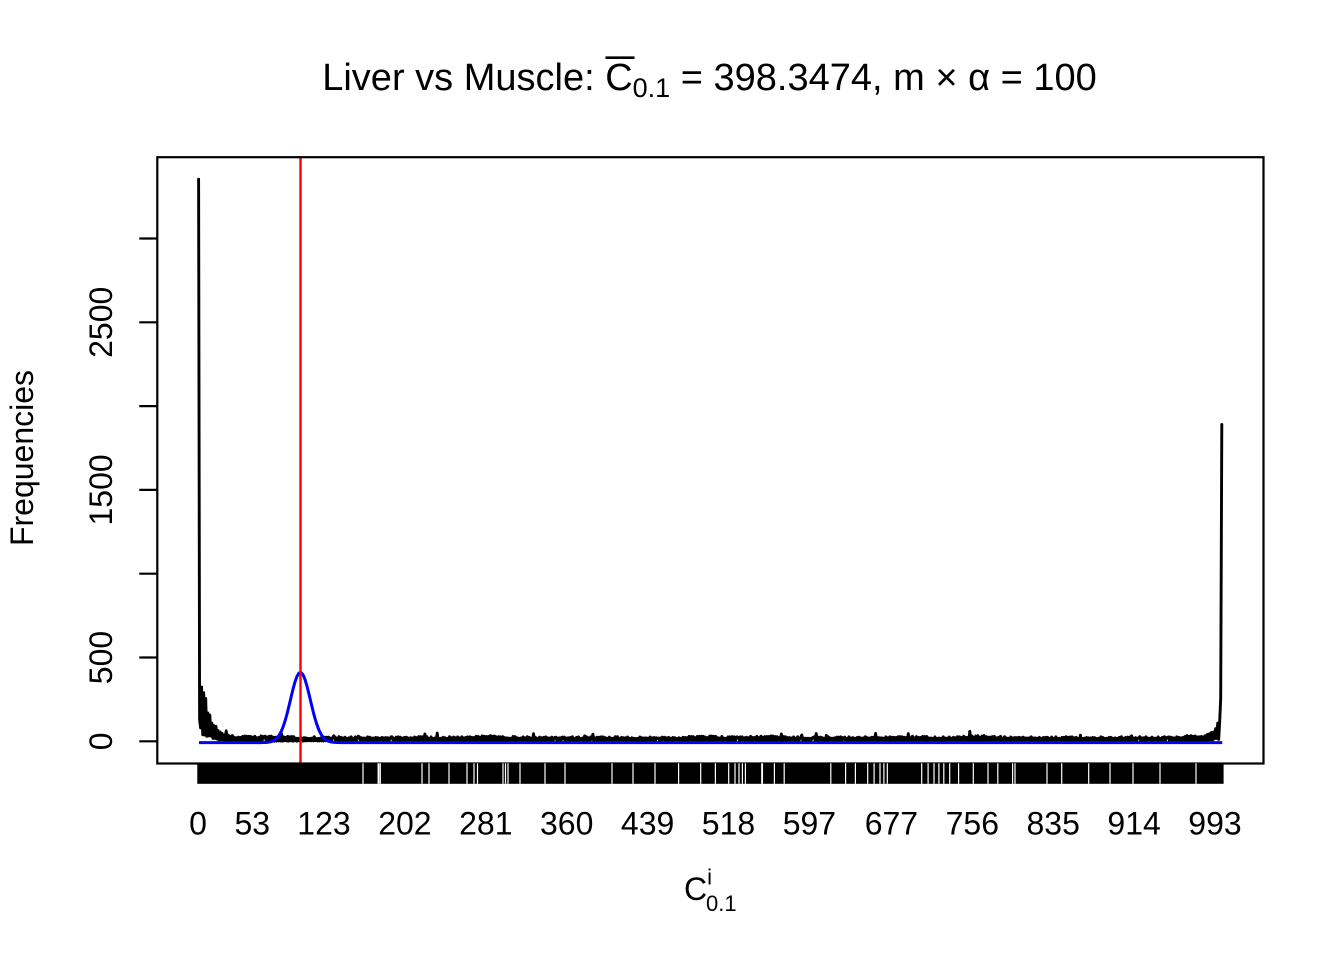  What do you see at coordinates (809, 824) in the screenshot?
I see `svg-text: 597` at bounding box center [809, 824].